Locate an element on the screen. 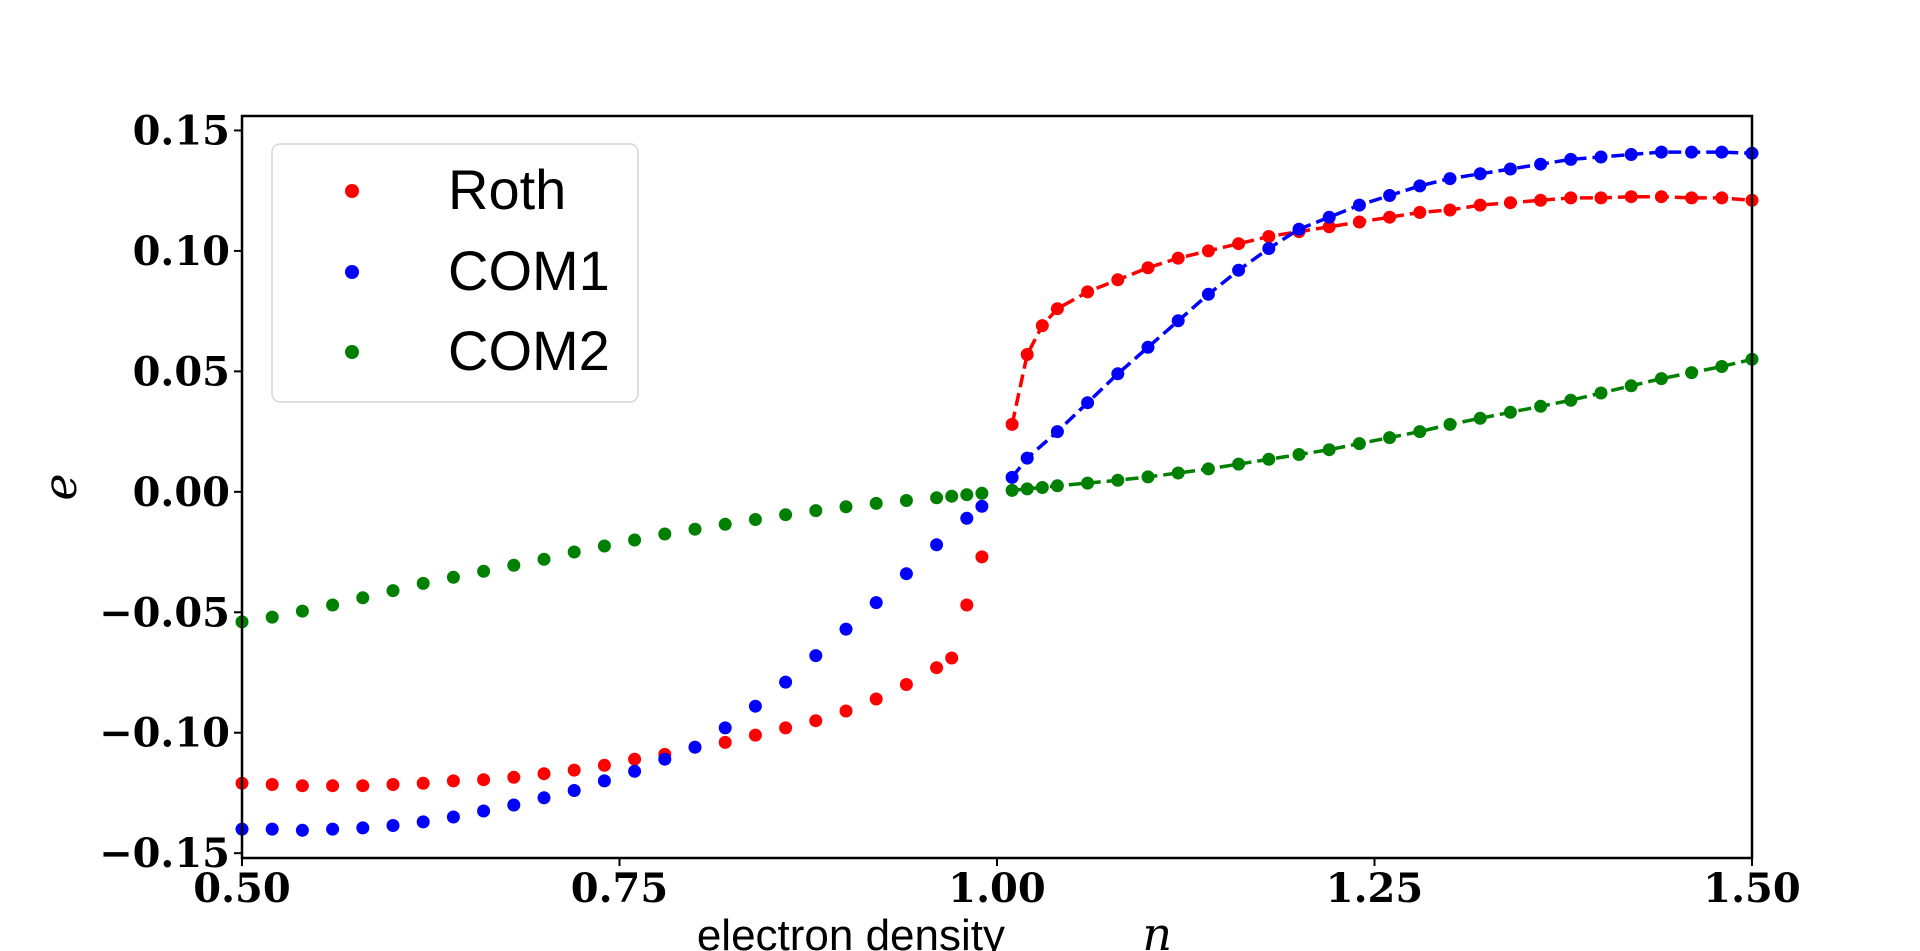 The image size is (1920, 951). legend-marker-roth is located at coordinates (352, 191).